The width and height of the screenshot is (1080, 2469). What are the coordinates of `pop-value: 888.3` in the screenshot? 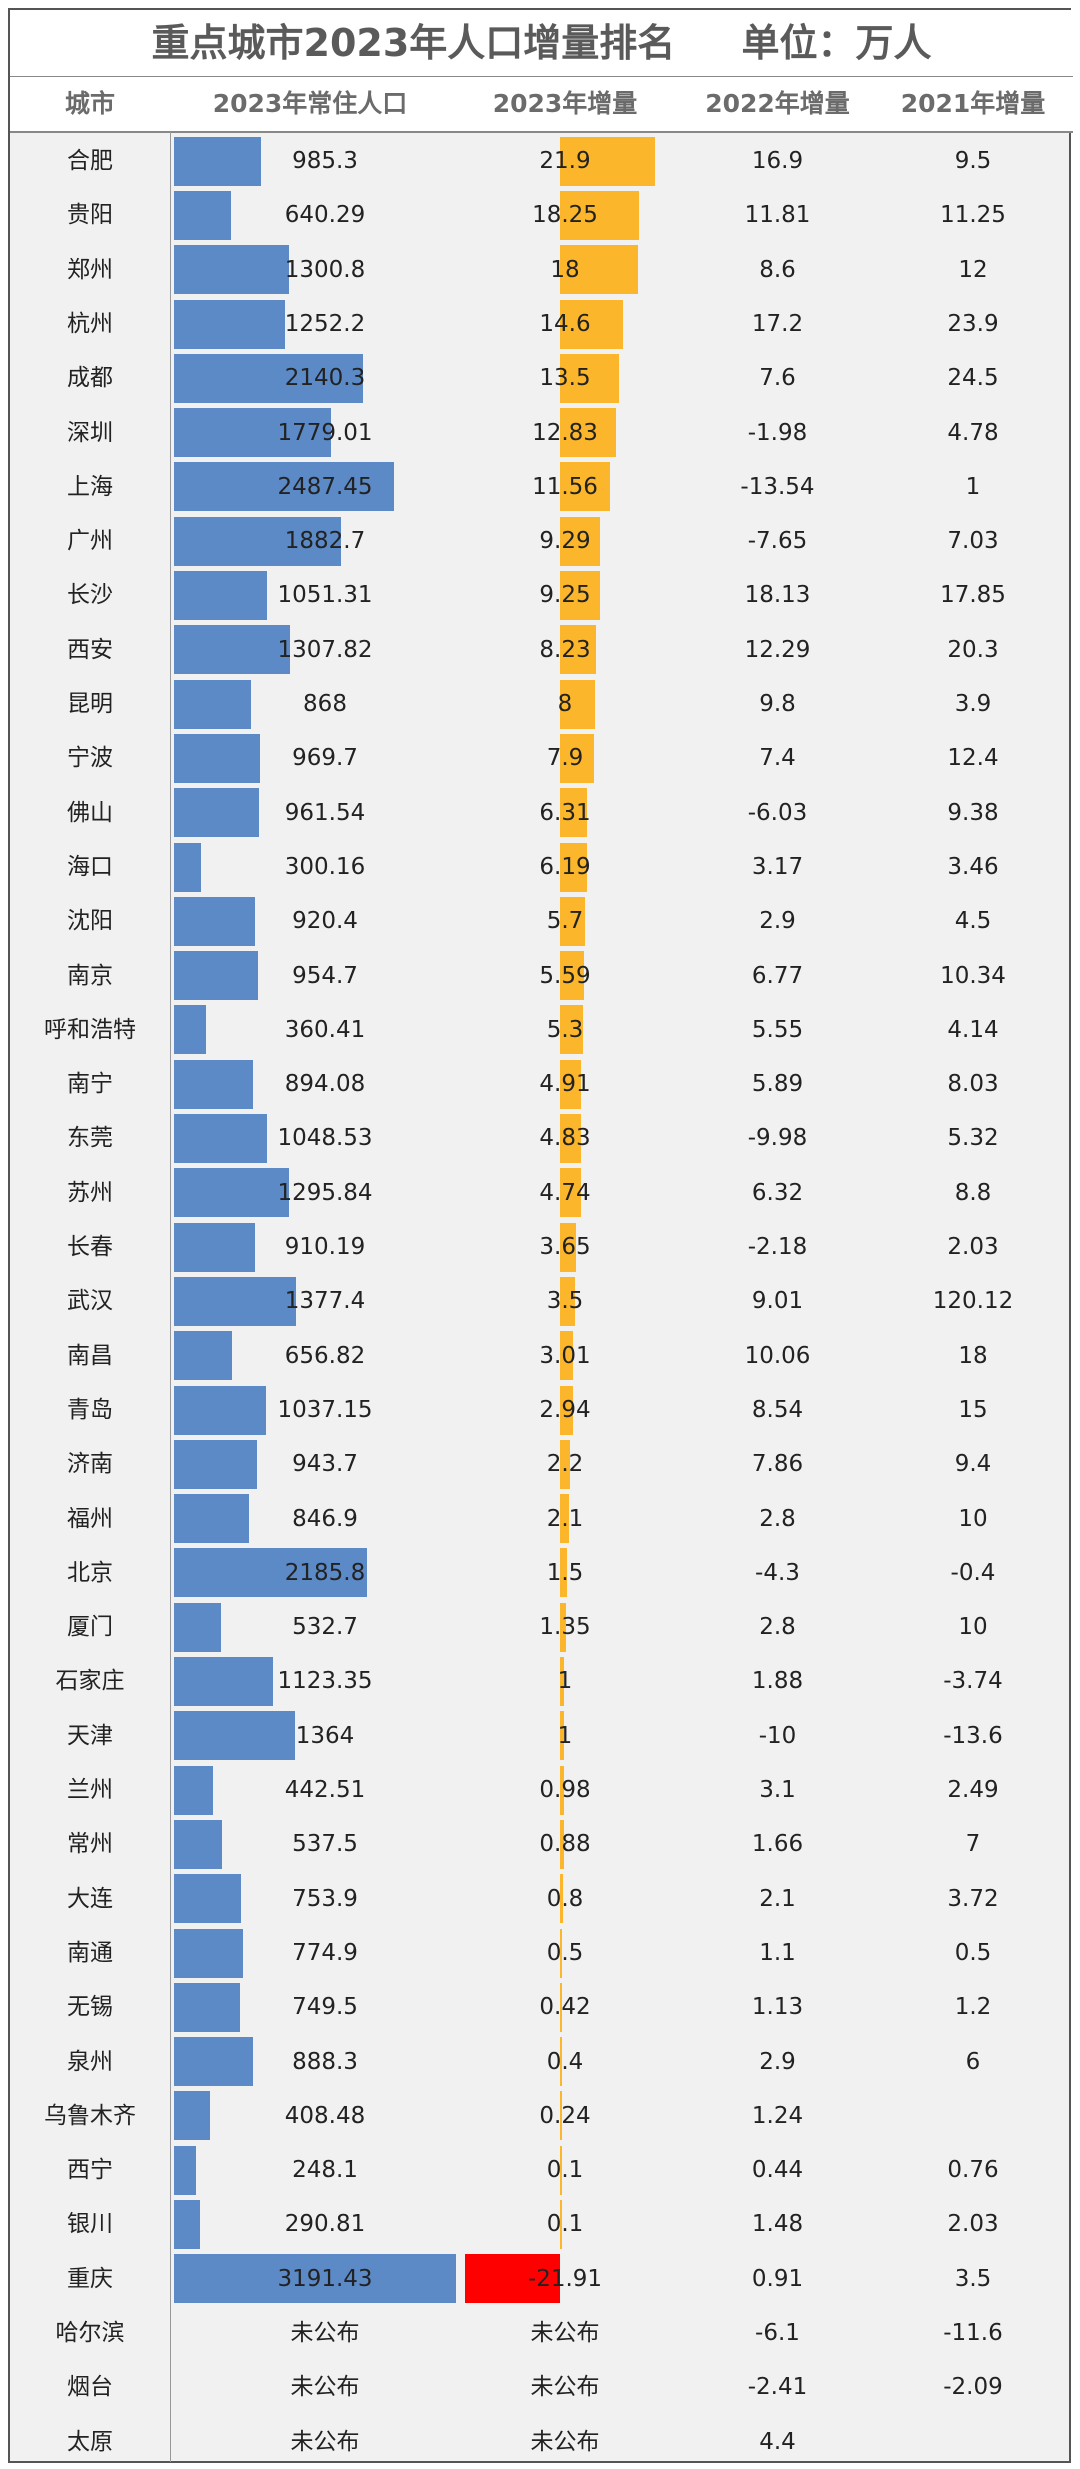 It's located at (325, 2061).